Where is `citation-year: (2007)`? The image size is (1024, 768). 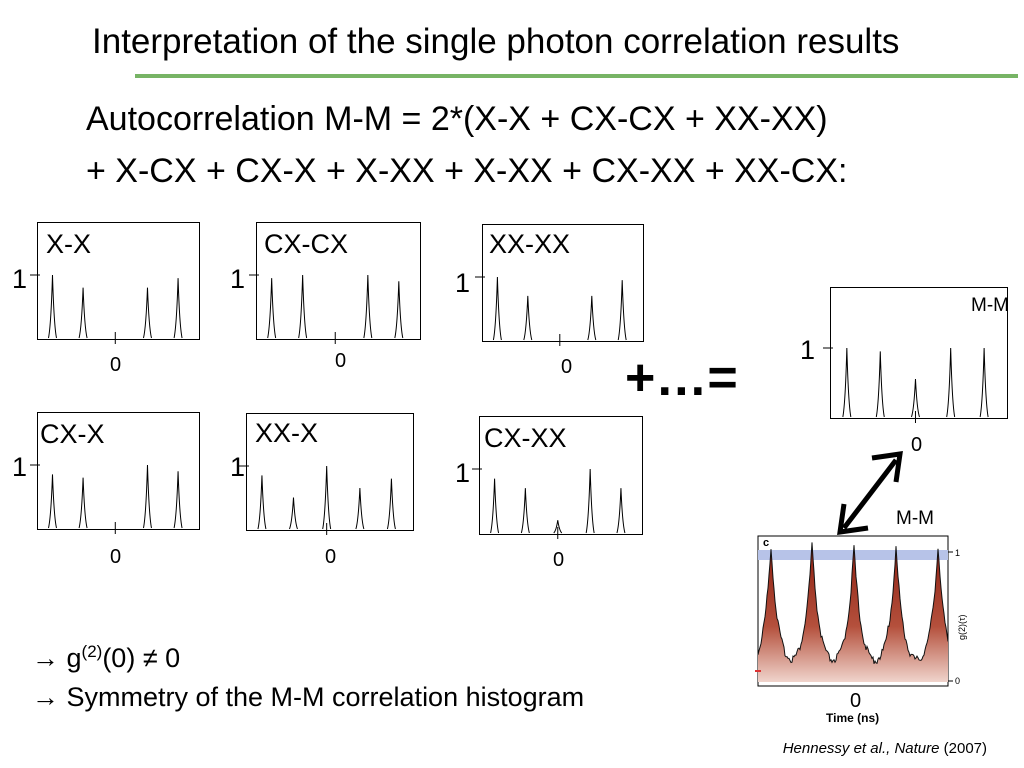
citation-year: (2007) is located at coordinates (963, 748).